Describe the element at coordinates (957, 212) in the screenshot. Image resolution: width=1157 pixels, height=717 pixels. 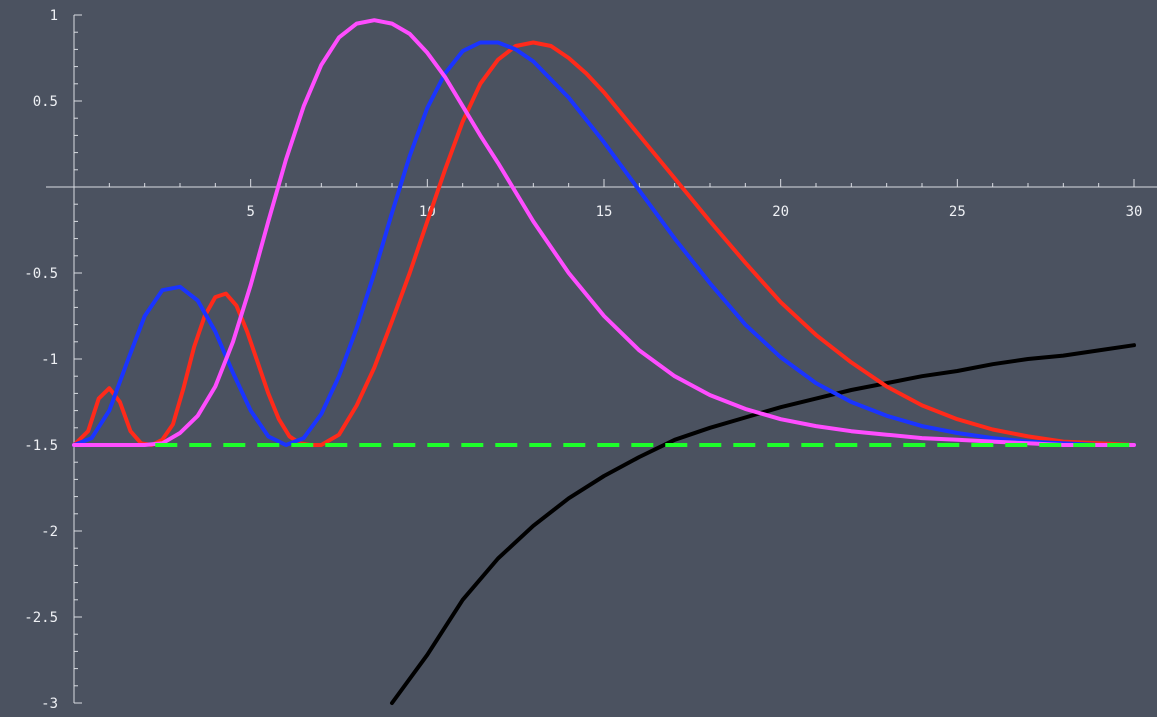
I see `x-tick-label: 25` at that location.